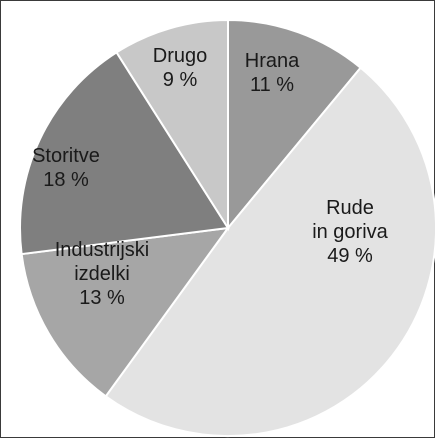 The height and width of the screenshot is (438, 435). What do you see at coordinates (180, 80) in the screenshot?
I see `slice-label-line: 9 %` at bounding box center [180, 80].